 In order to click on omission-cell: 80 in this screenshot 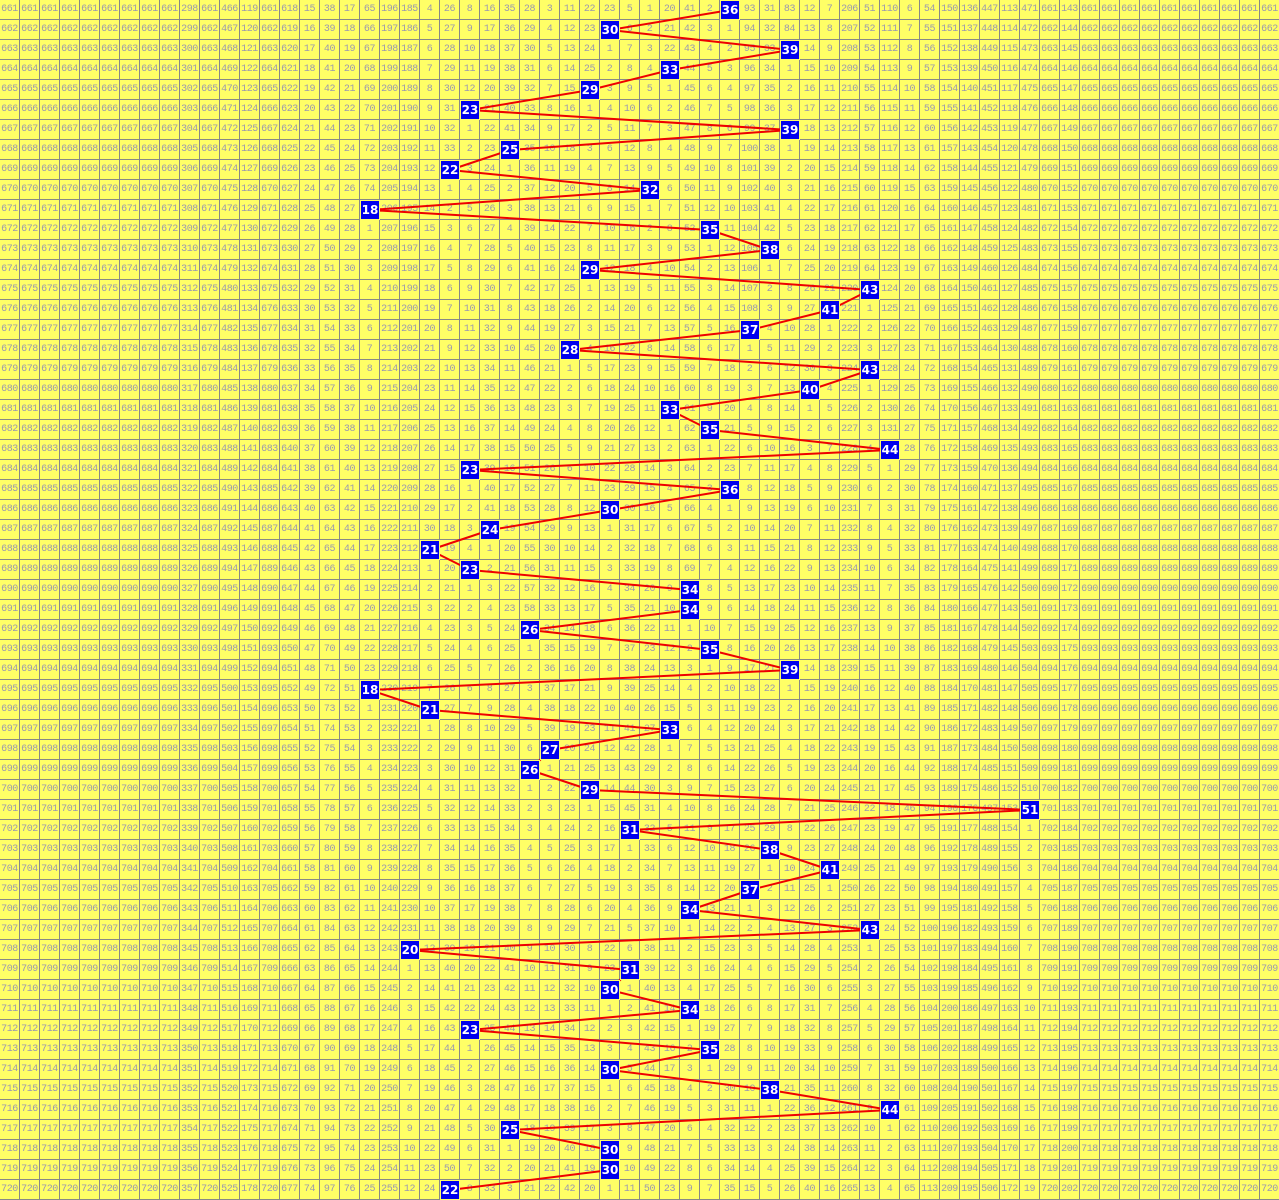, I will do `click(330, 850)`.